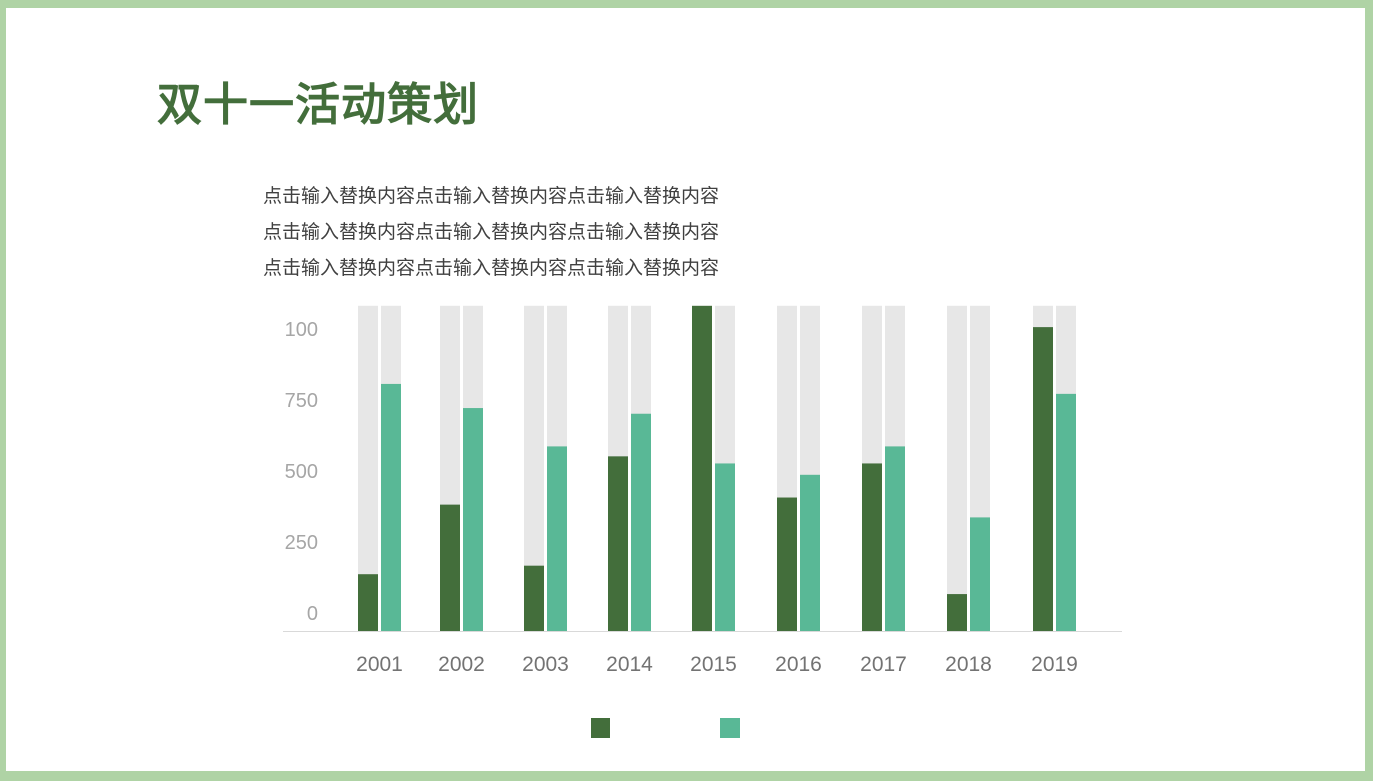  I want to click on bar-2003-series1, so click(534, 598).